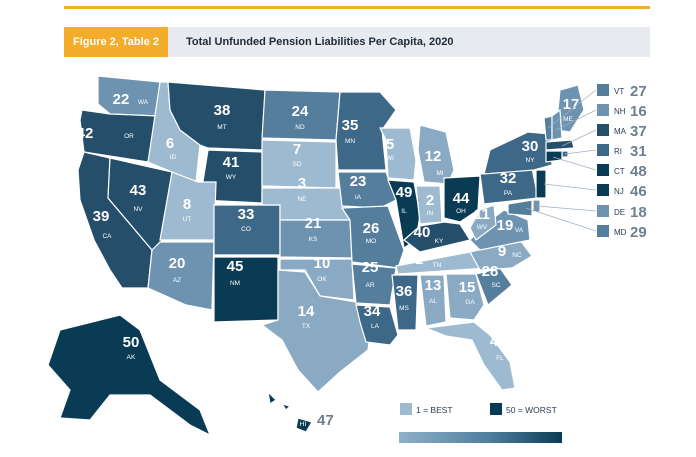  Describe the element at coordinates (143, 102) in the screenshot. I see `state-abbr-wa: WA` at that location.